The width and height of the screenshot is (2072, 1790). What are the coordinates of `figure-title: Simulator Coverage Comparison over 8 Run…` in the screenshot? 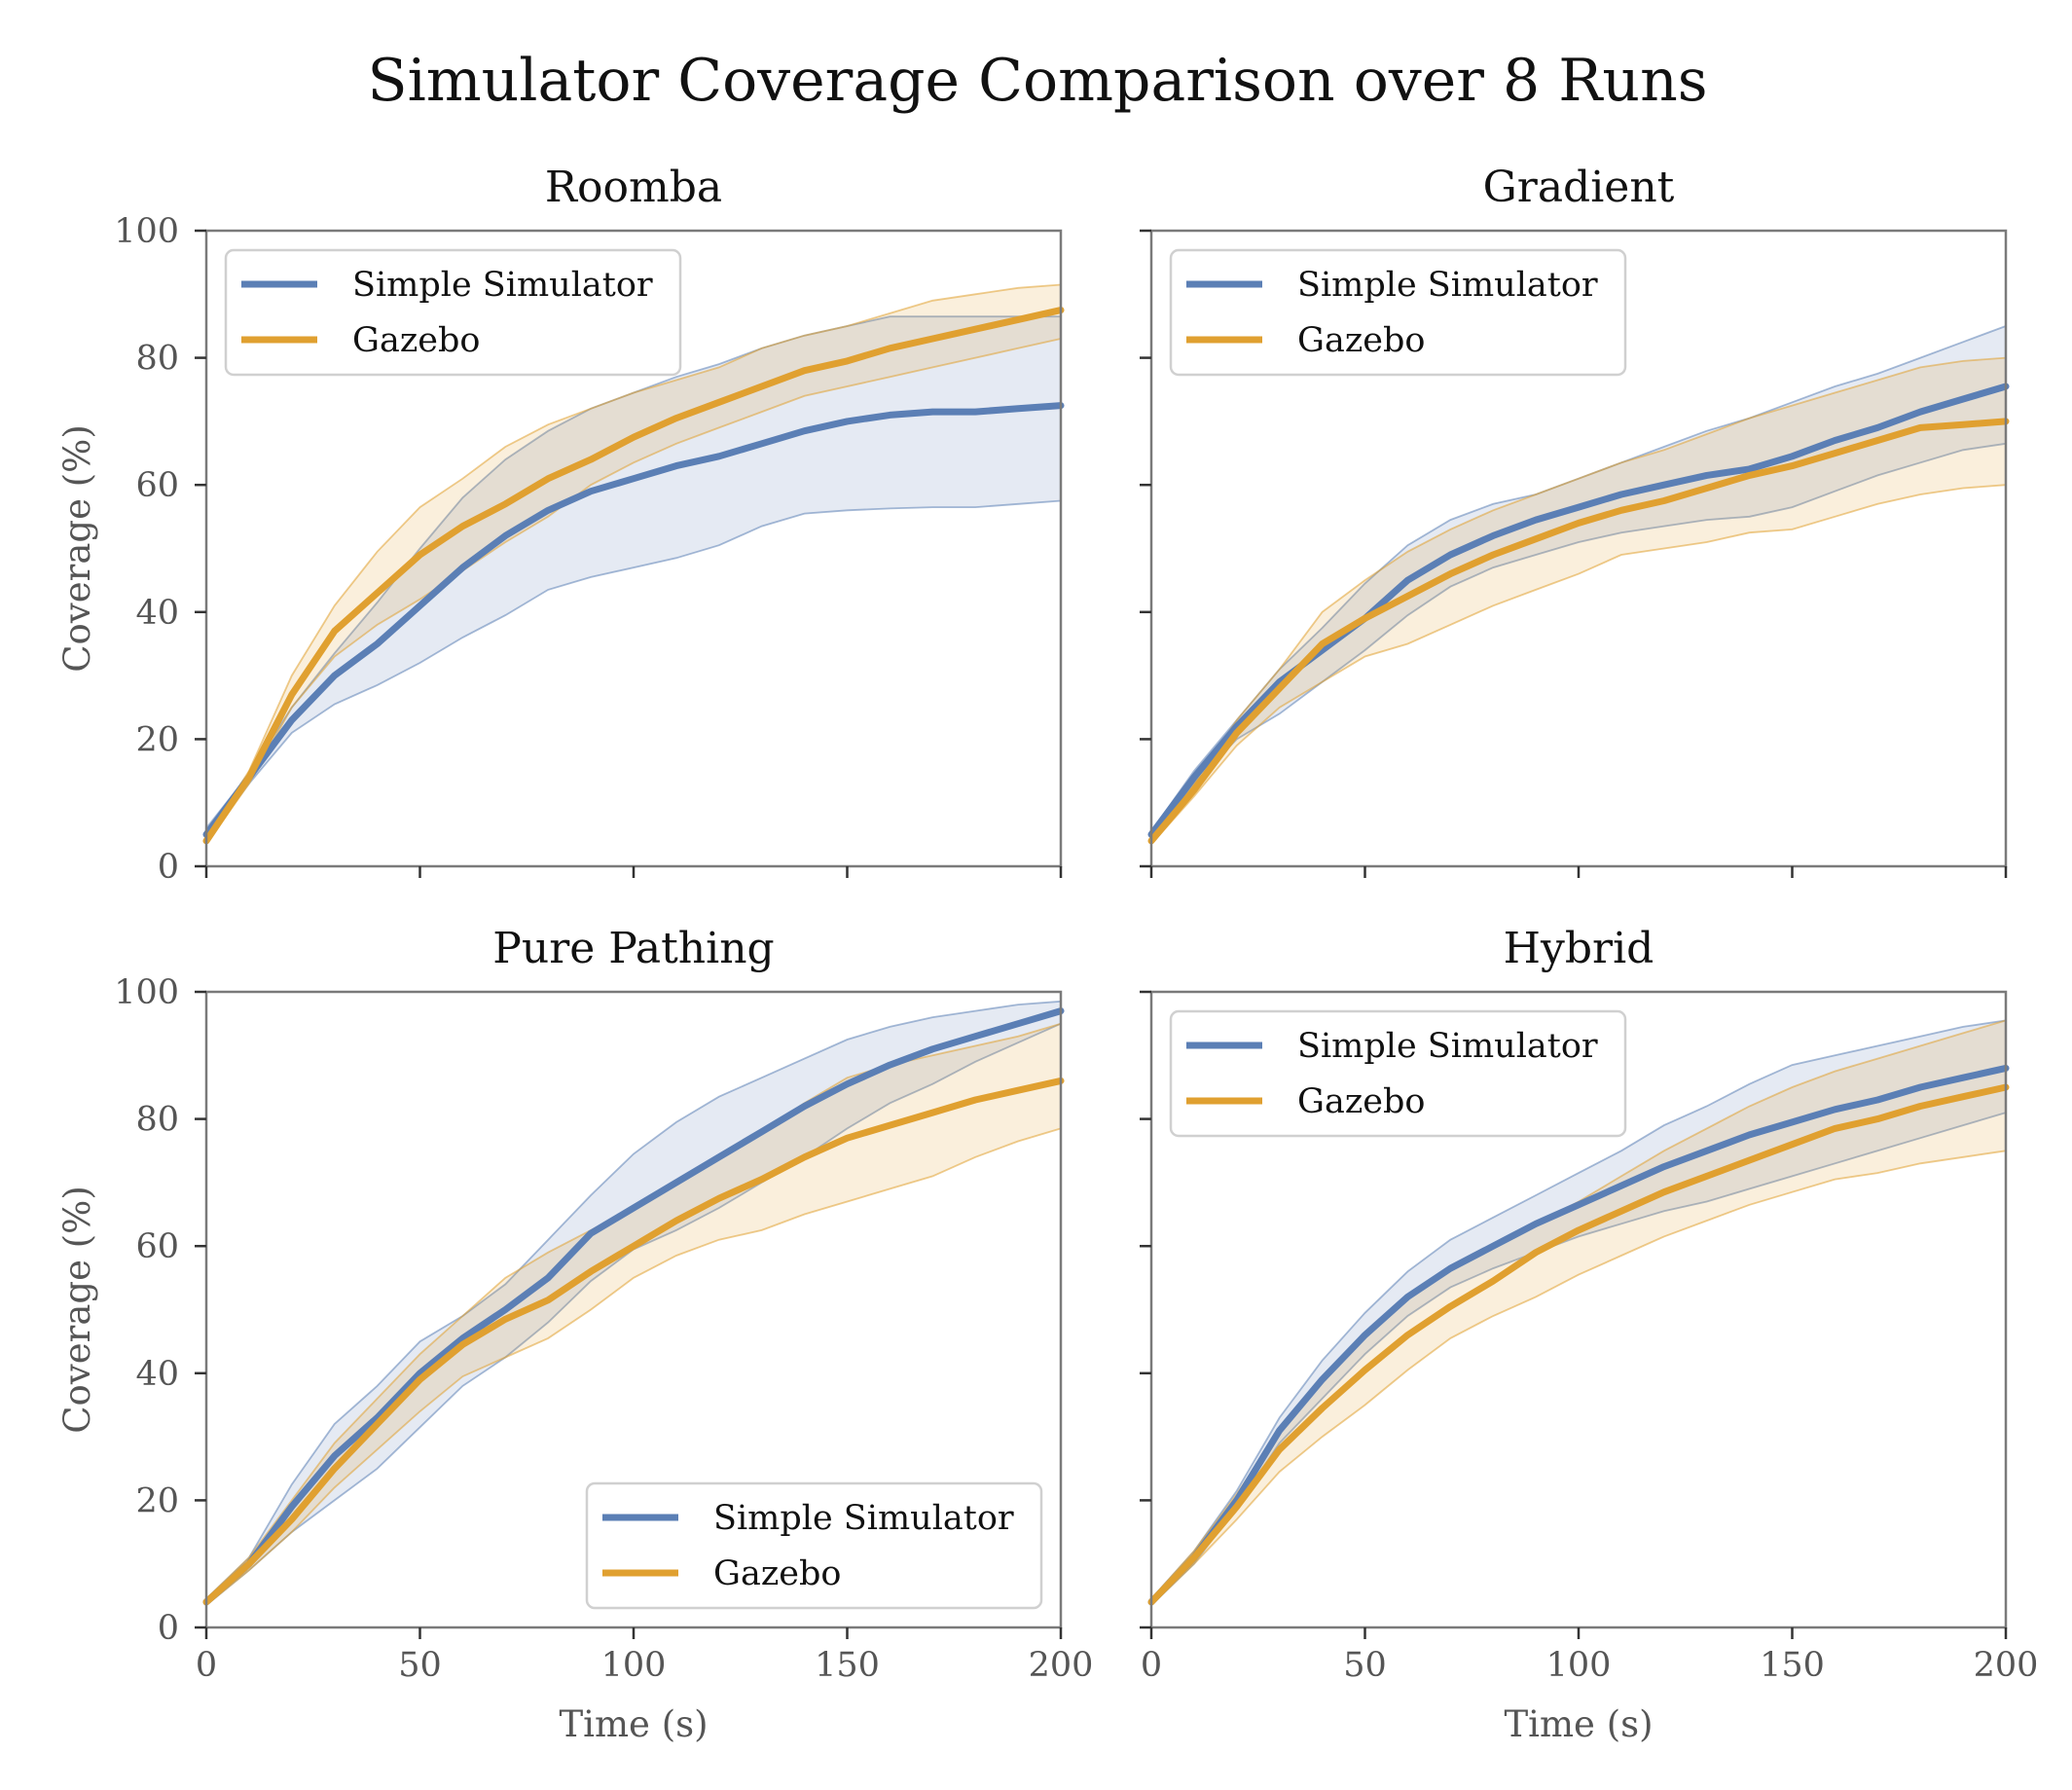 It's located at (1037, 81).